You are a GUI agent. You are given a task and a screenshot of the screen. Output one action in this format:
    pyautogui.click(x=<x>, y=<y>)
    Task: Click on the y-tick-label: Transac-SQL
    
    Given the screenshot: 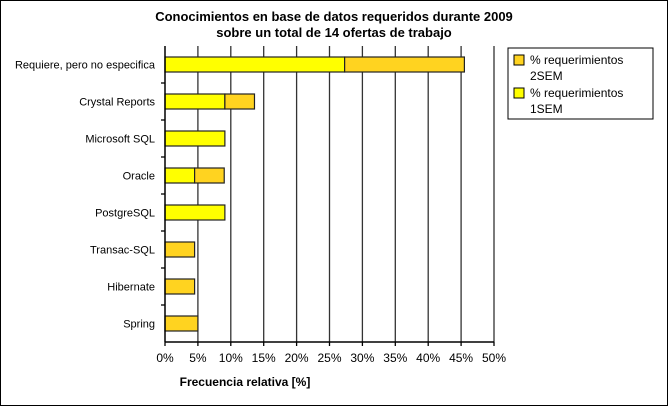 What is the action you would take?
    pyautogui.click(x=122, y=251)
    